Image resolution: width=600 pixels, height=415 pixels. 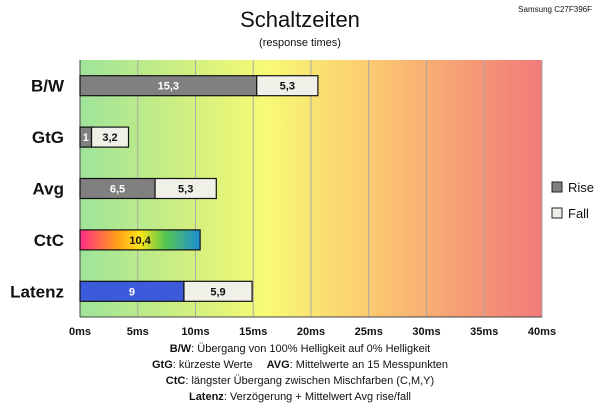 I want to click on category-labels: B/W GtG Avg CtC Latenz, so click(x=37, y=189).